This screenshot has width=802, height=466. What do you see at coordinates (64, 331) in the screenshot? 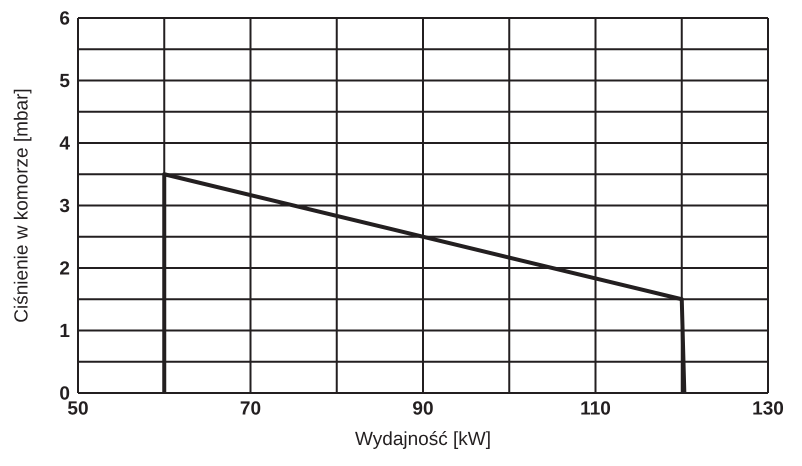
I see `y-tick-label: 1` at bounding box center [64, 331].